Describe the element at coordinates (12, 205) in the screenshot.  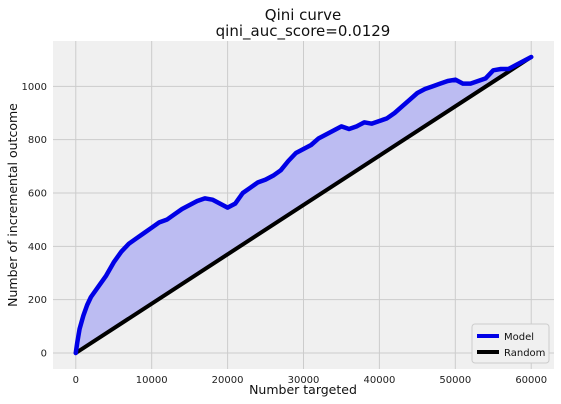
I see `y-axis-label: Number of incremental outcome` at that location.